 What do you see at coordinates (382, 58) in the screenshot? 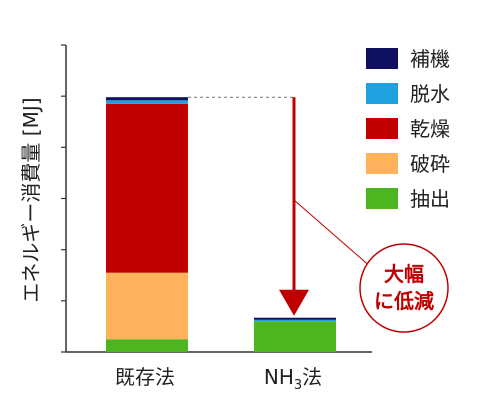
I see `legend-swatch-補機` at bounding box center [382, 58].